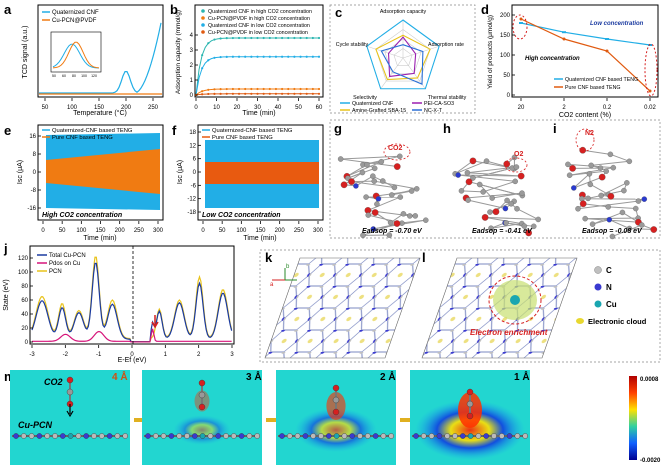 The height and width of the screenshot is (474, 663). Describe the element at coordinates (74, 21) in the screenshot. I see `legend-label: Cu-PCN@PVDF` at that location.